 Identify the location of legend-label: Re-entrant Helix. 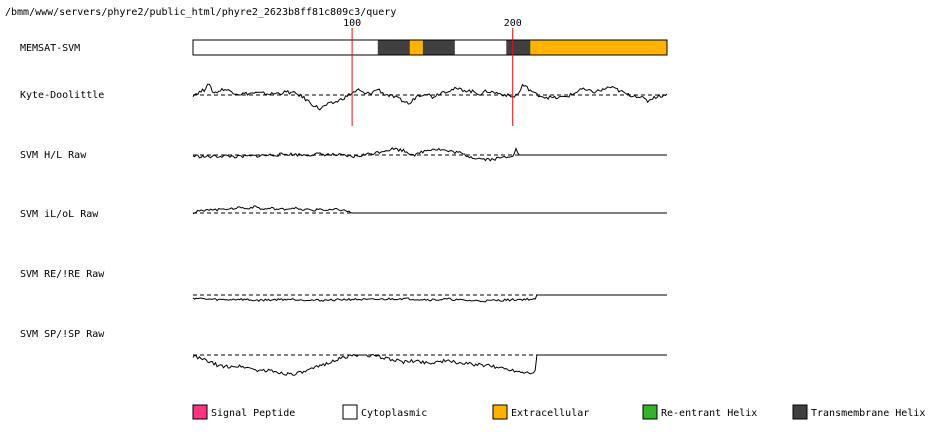
(709, 413).